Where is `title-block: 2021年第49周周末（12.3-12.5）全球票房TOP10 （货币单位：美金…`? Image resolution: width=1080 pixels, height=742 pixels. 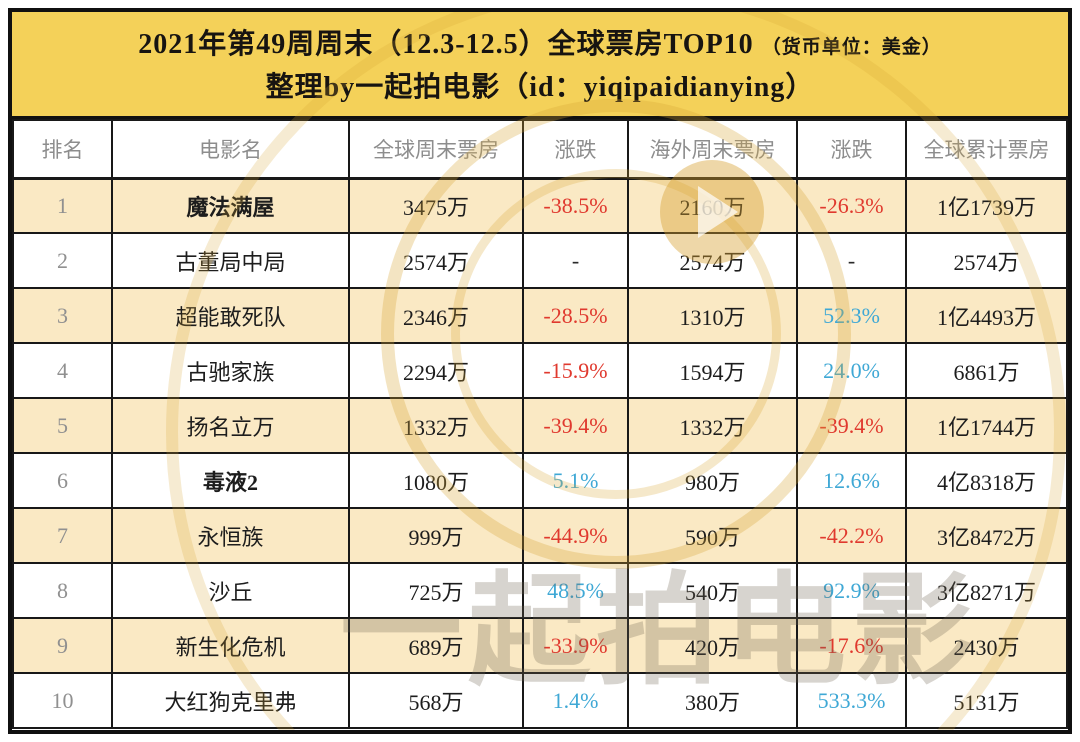 title-block: 2021年第49周周末（12.3-12.5）全球票房TOP10 （货币单位：美金… is located at coordinates (540, 65).